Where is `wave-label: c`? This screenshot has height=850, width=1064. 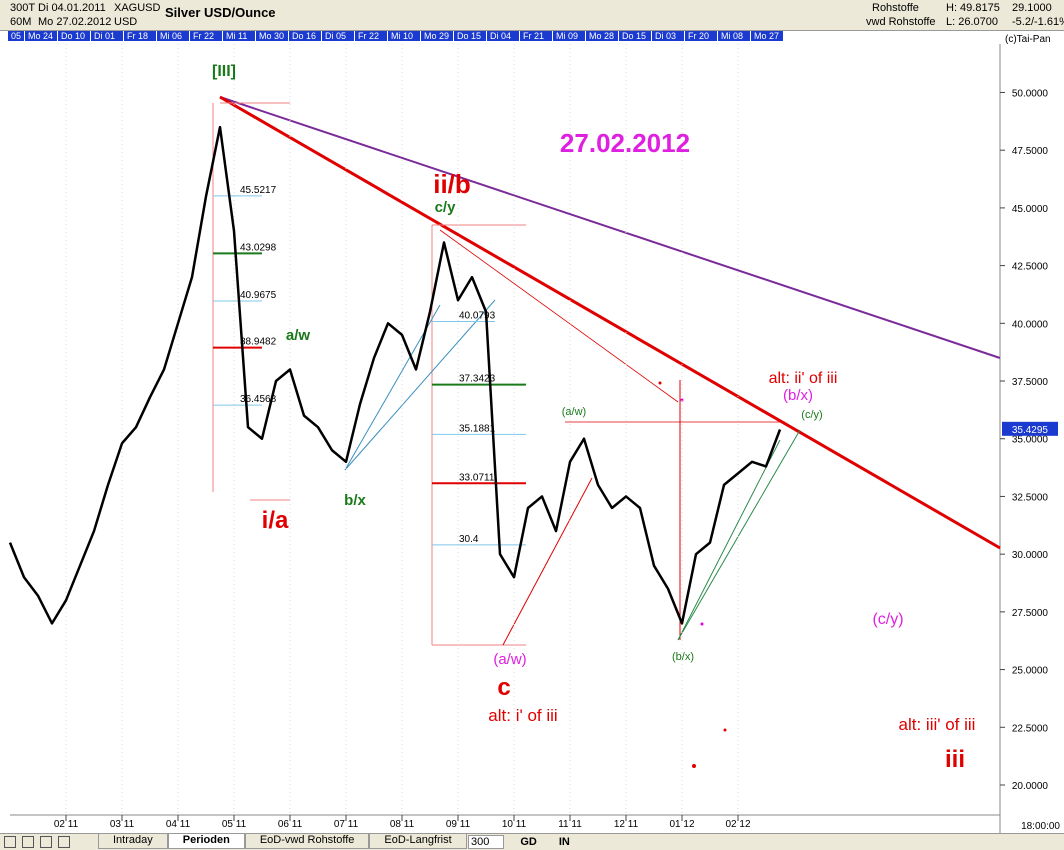
wave-label: c is located at coordinates (503, 687).